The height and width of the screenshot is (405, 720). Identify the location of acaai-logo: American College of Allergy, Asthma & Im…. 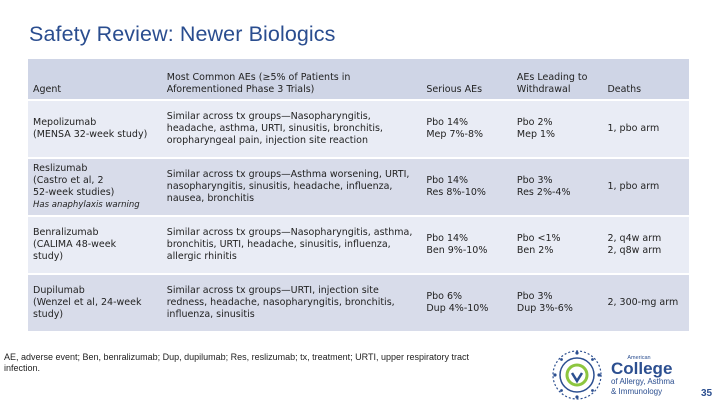
(626, 376).